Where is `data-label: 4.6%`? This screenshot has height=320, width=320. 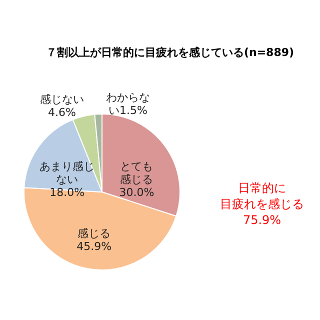
data-label: 4.6% is located at coordinates (62, 112).